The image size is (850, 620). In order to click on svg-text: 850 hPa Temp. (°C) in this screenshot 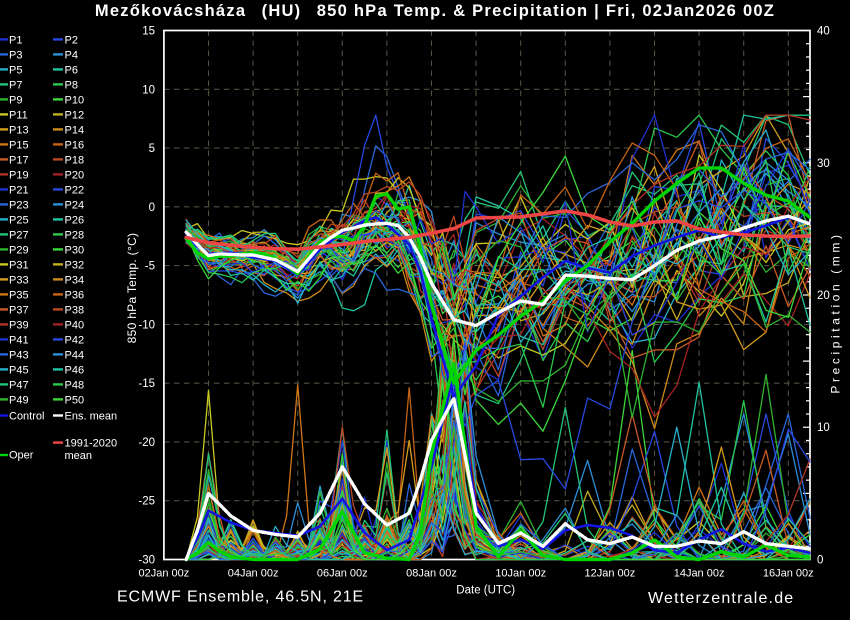, I will do `click(132, 288)`.